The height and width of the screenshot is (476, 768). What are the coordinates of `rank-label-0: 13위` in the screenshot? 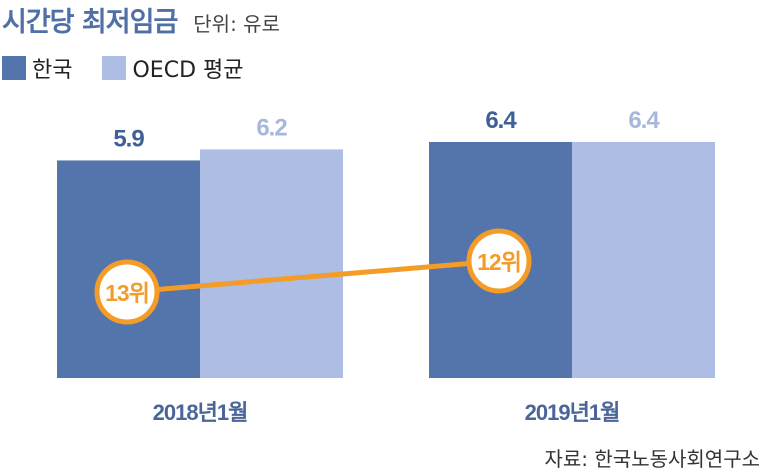 It's located at (127, 293).